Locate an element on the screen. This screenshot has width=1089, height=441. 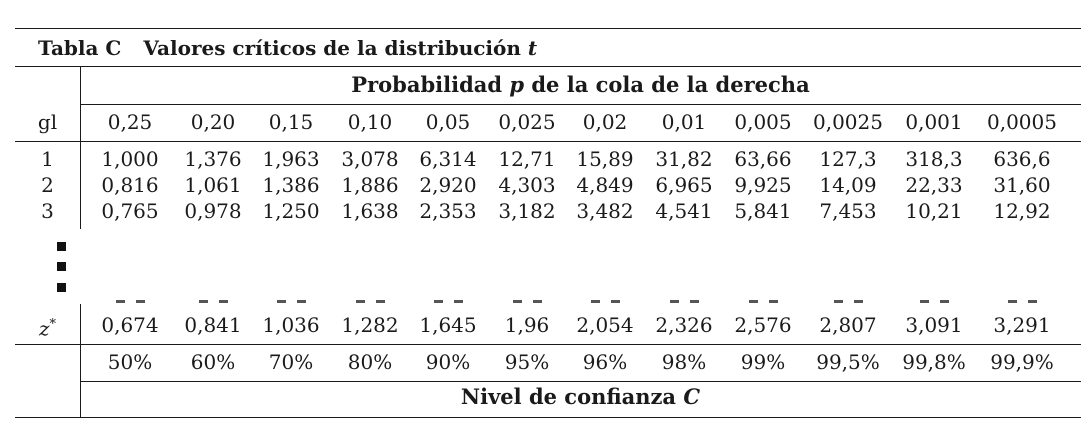
table-title-variable: t is located at coordinates (532, 48).